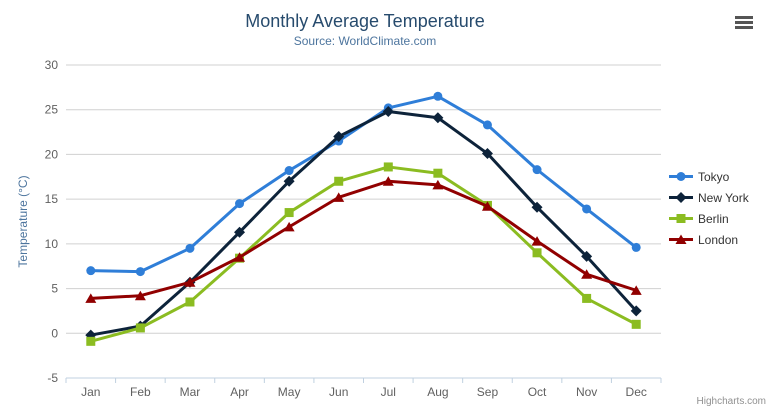  I want to click on point-berlin-jan, so click(91, 341).